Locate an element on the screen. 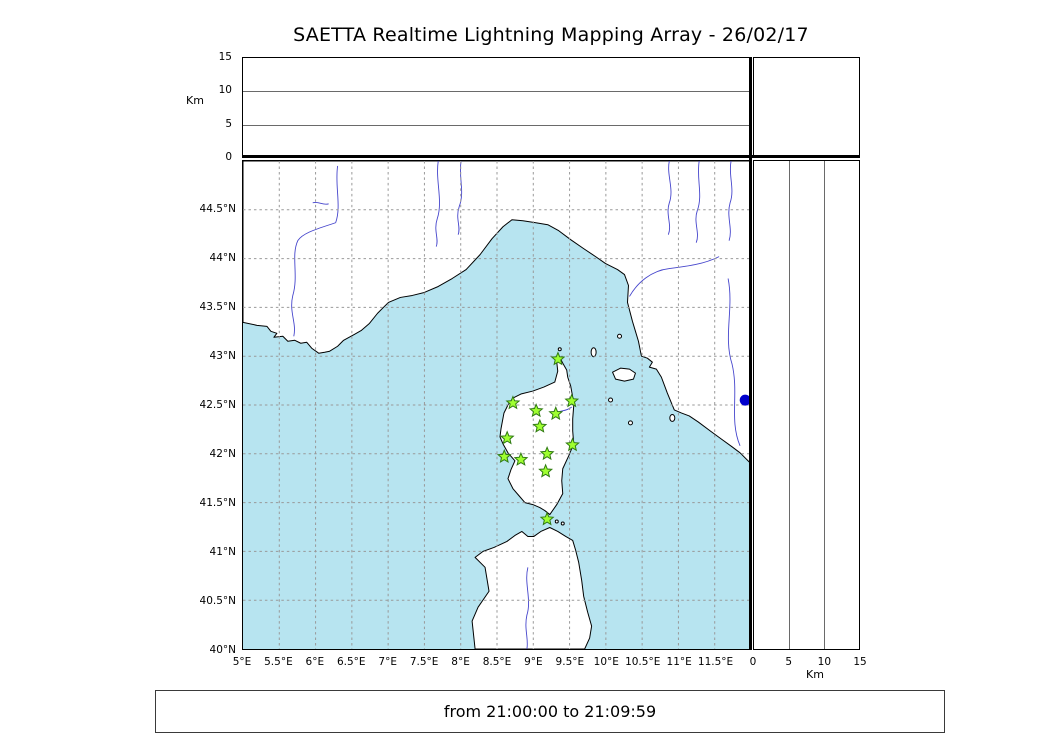 The image size is (1050, 750). lon-tick-label: 8.5°E is located at coordinates (497, 662).